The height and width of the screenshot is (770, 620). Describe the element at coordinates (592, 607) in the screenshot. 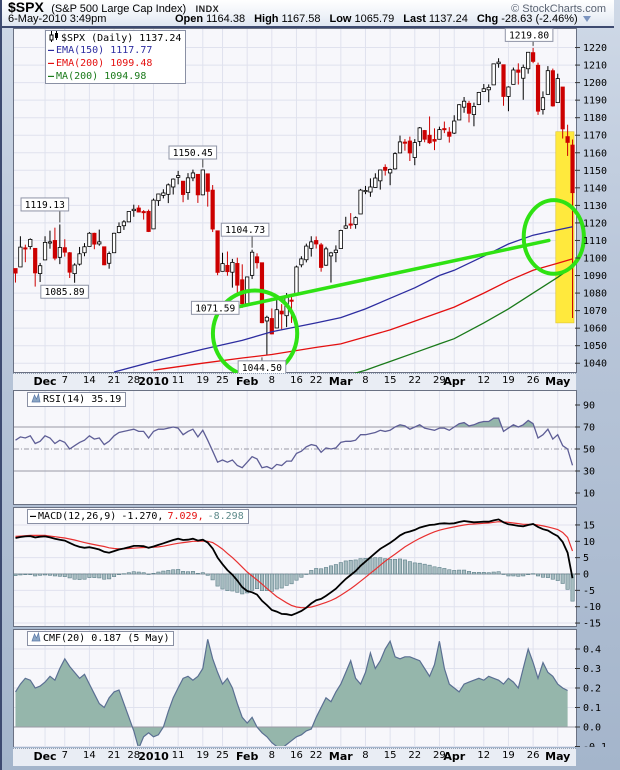

I see `y-axis-tick-label: -10` at that location.